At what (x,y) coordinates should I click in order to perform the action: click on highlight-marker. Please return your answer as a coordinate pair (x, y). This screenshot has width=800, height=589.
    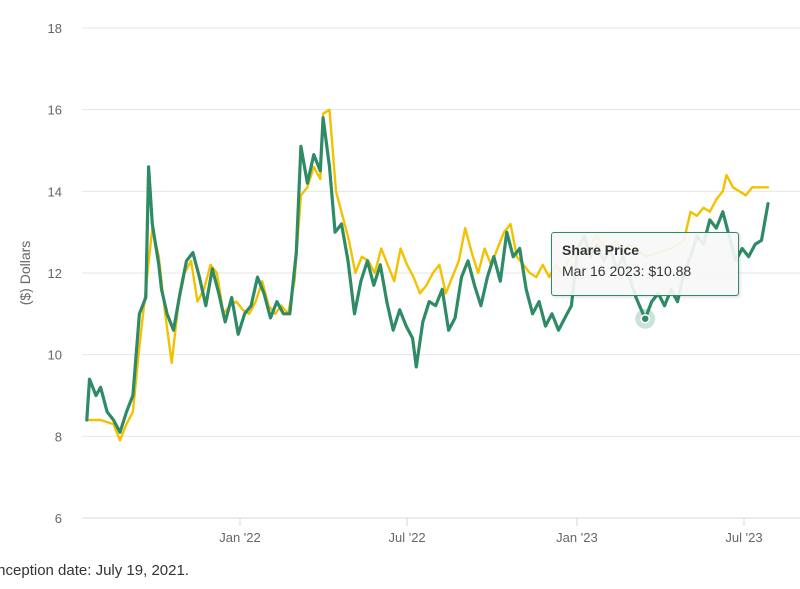
    Looking at the image, I should click on (645, 318).